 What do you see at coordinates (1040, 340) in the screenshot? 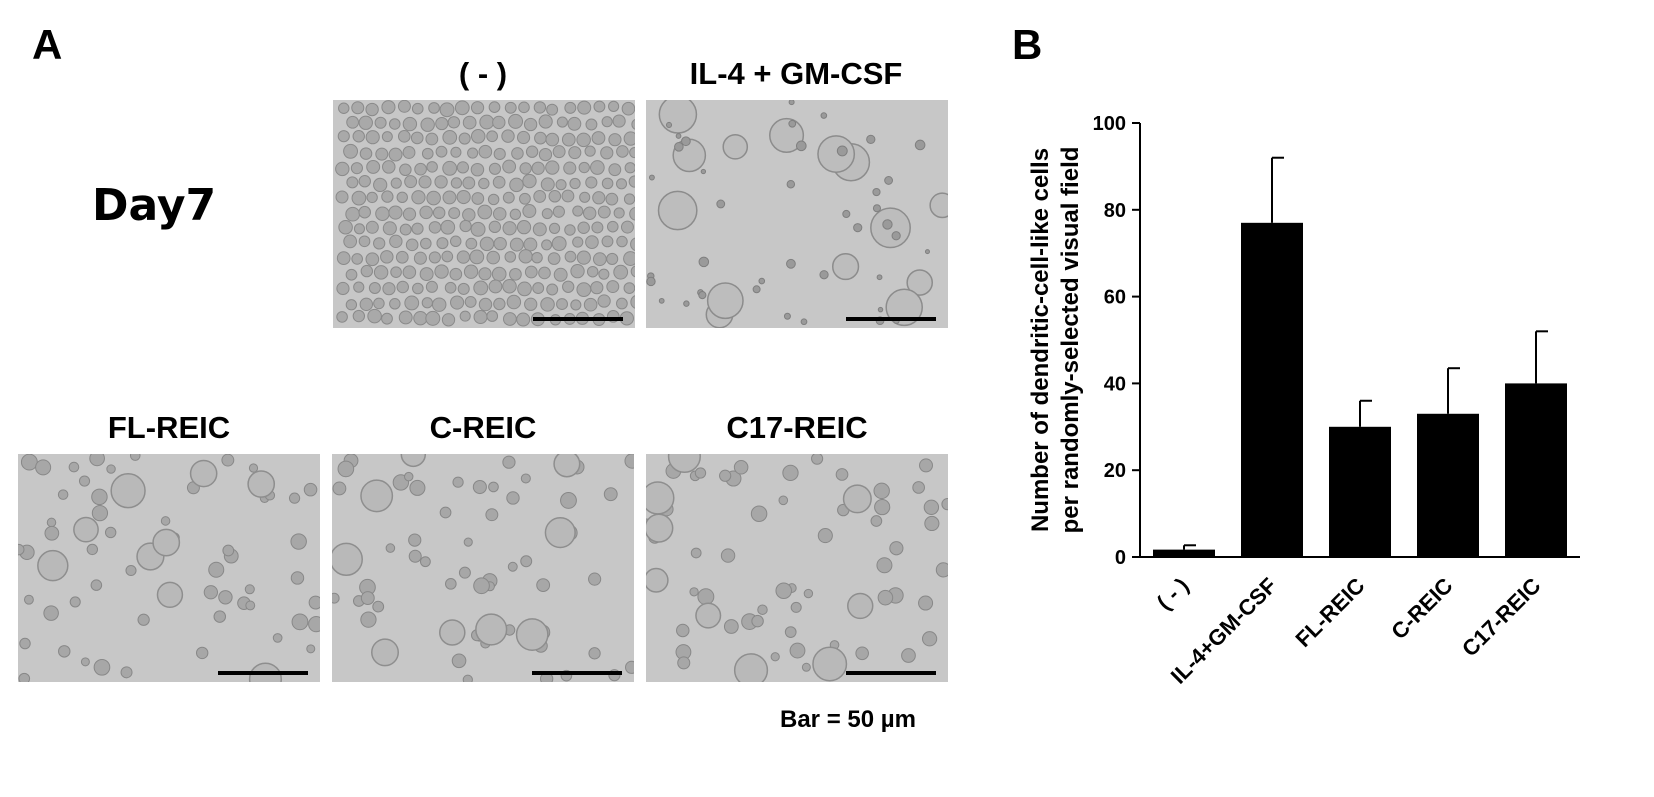
I see `y-axis-label: Number of dendritic-cell-like cells` at bounding box center [1040, 340].